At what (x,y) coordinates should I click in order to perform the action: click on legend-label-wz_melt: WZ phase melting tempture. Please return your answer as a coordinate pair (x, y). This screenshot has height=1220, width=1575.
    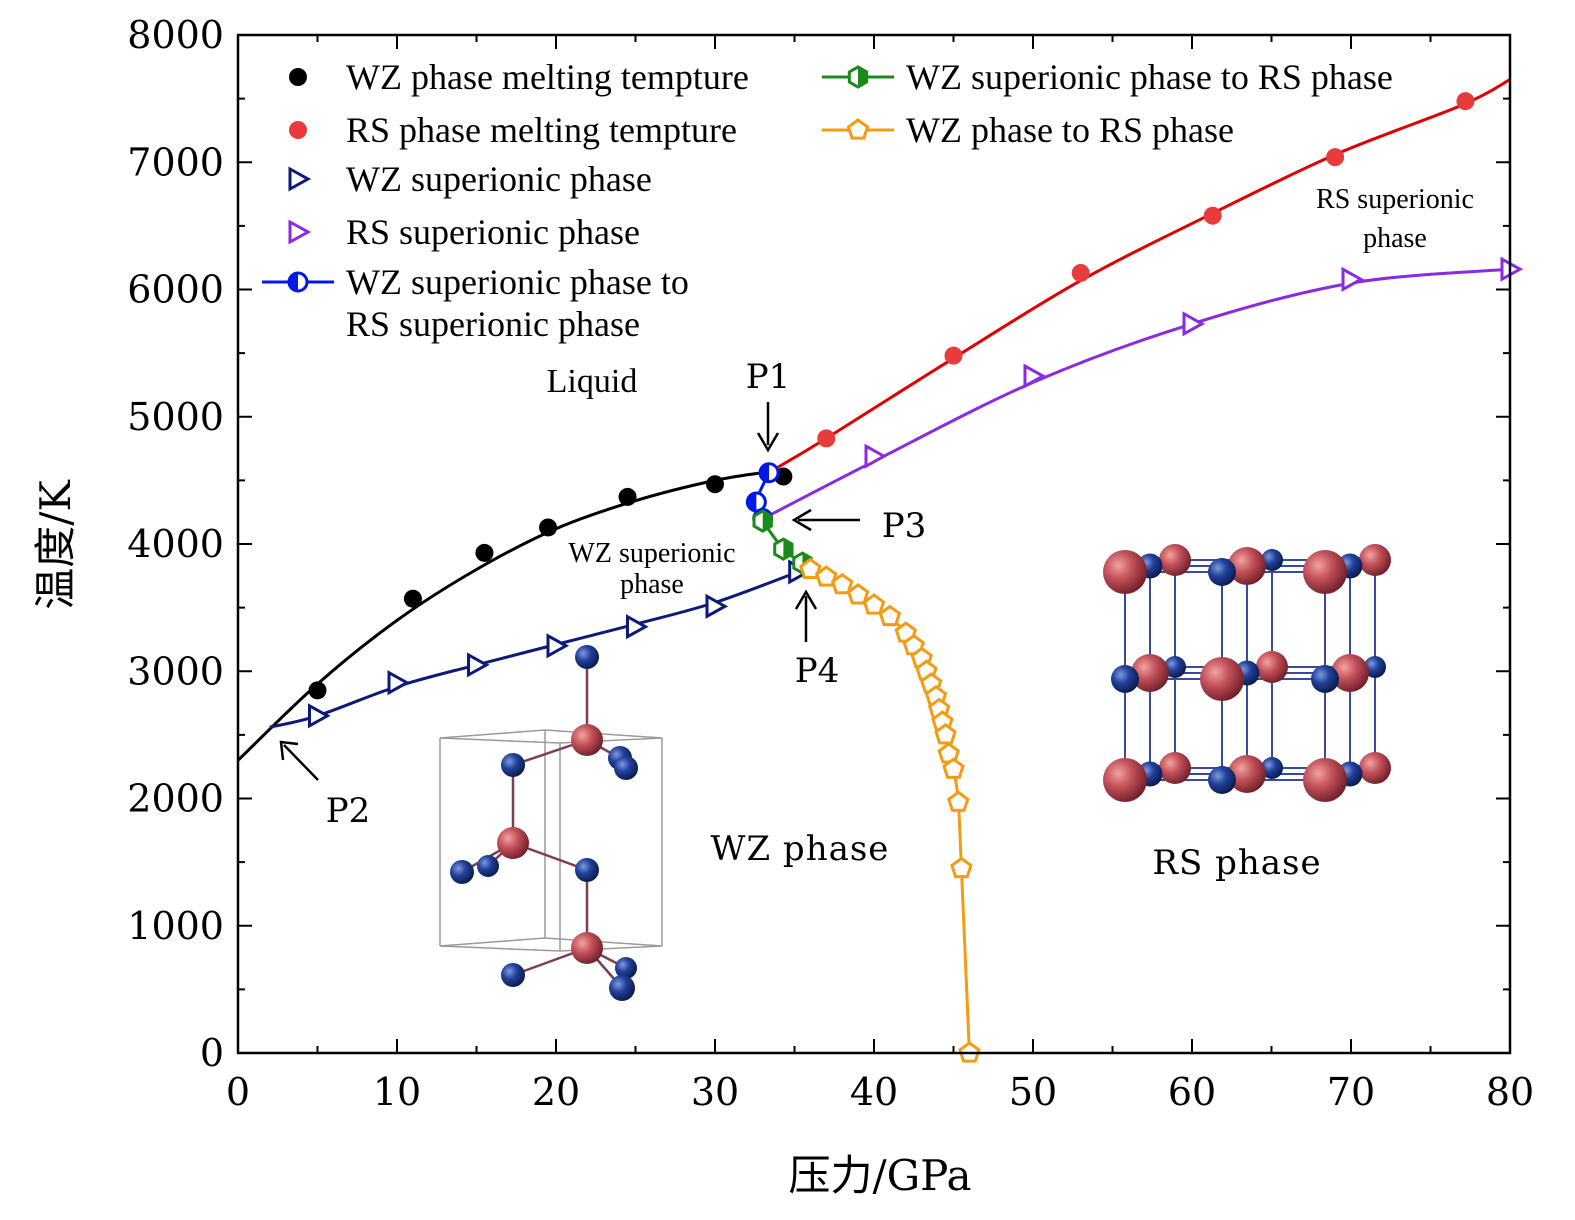
    Looking at the image, I should click on (547, 77).